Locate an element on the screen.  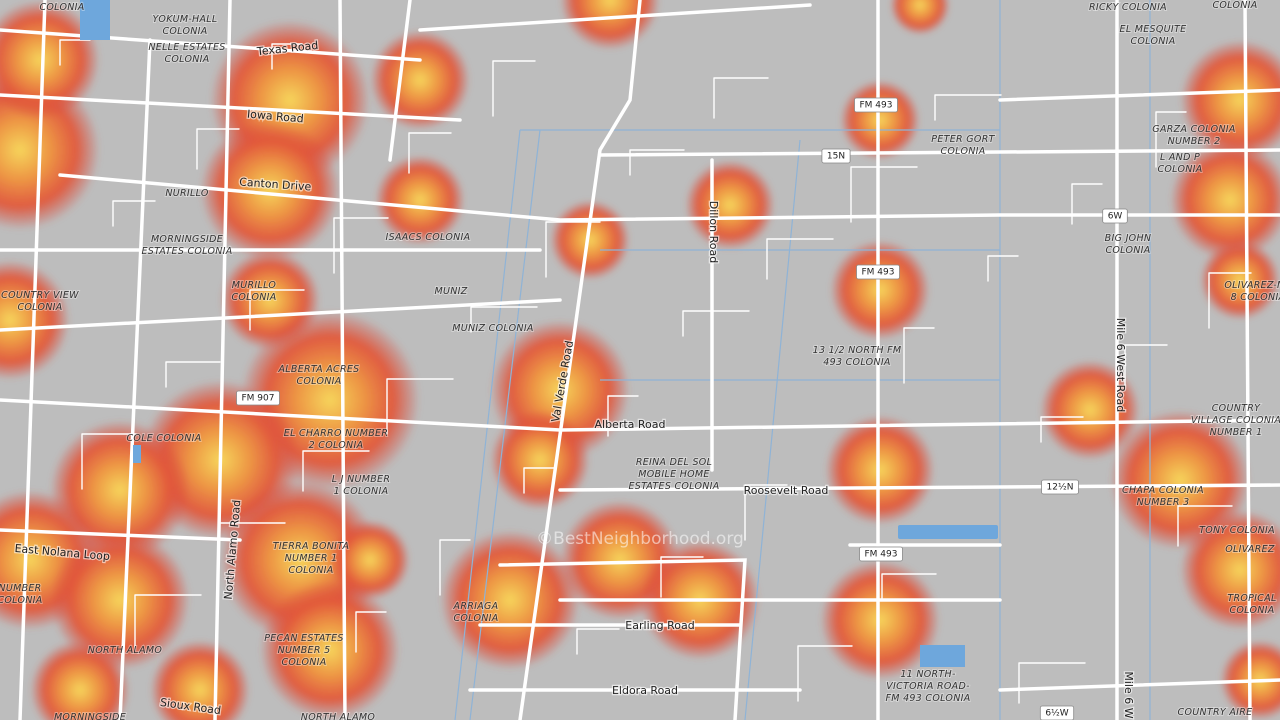
place-label: 1 COLONIA is located at coordinates (361, 491).